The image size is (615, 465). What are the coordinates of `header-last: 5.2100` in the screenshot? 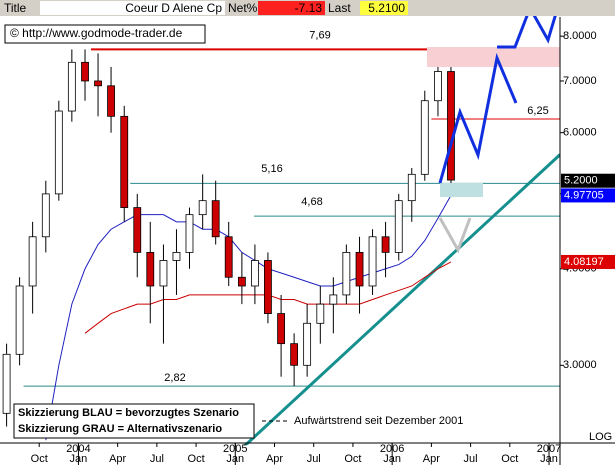 It's located at (386, 8).